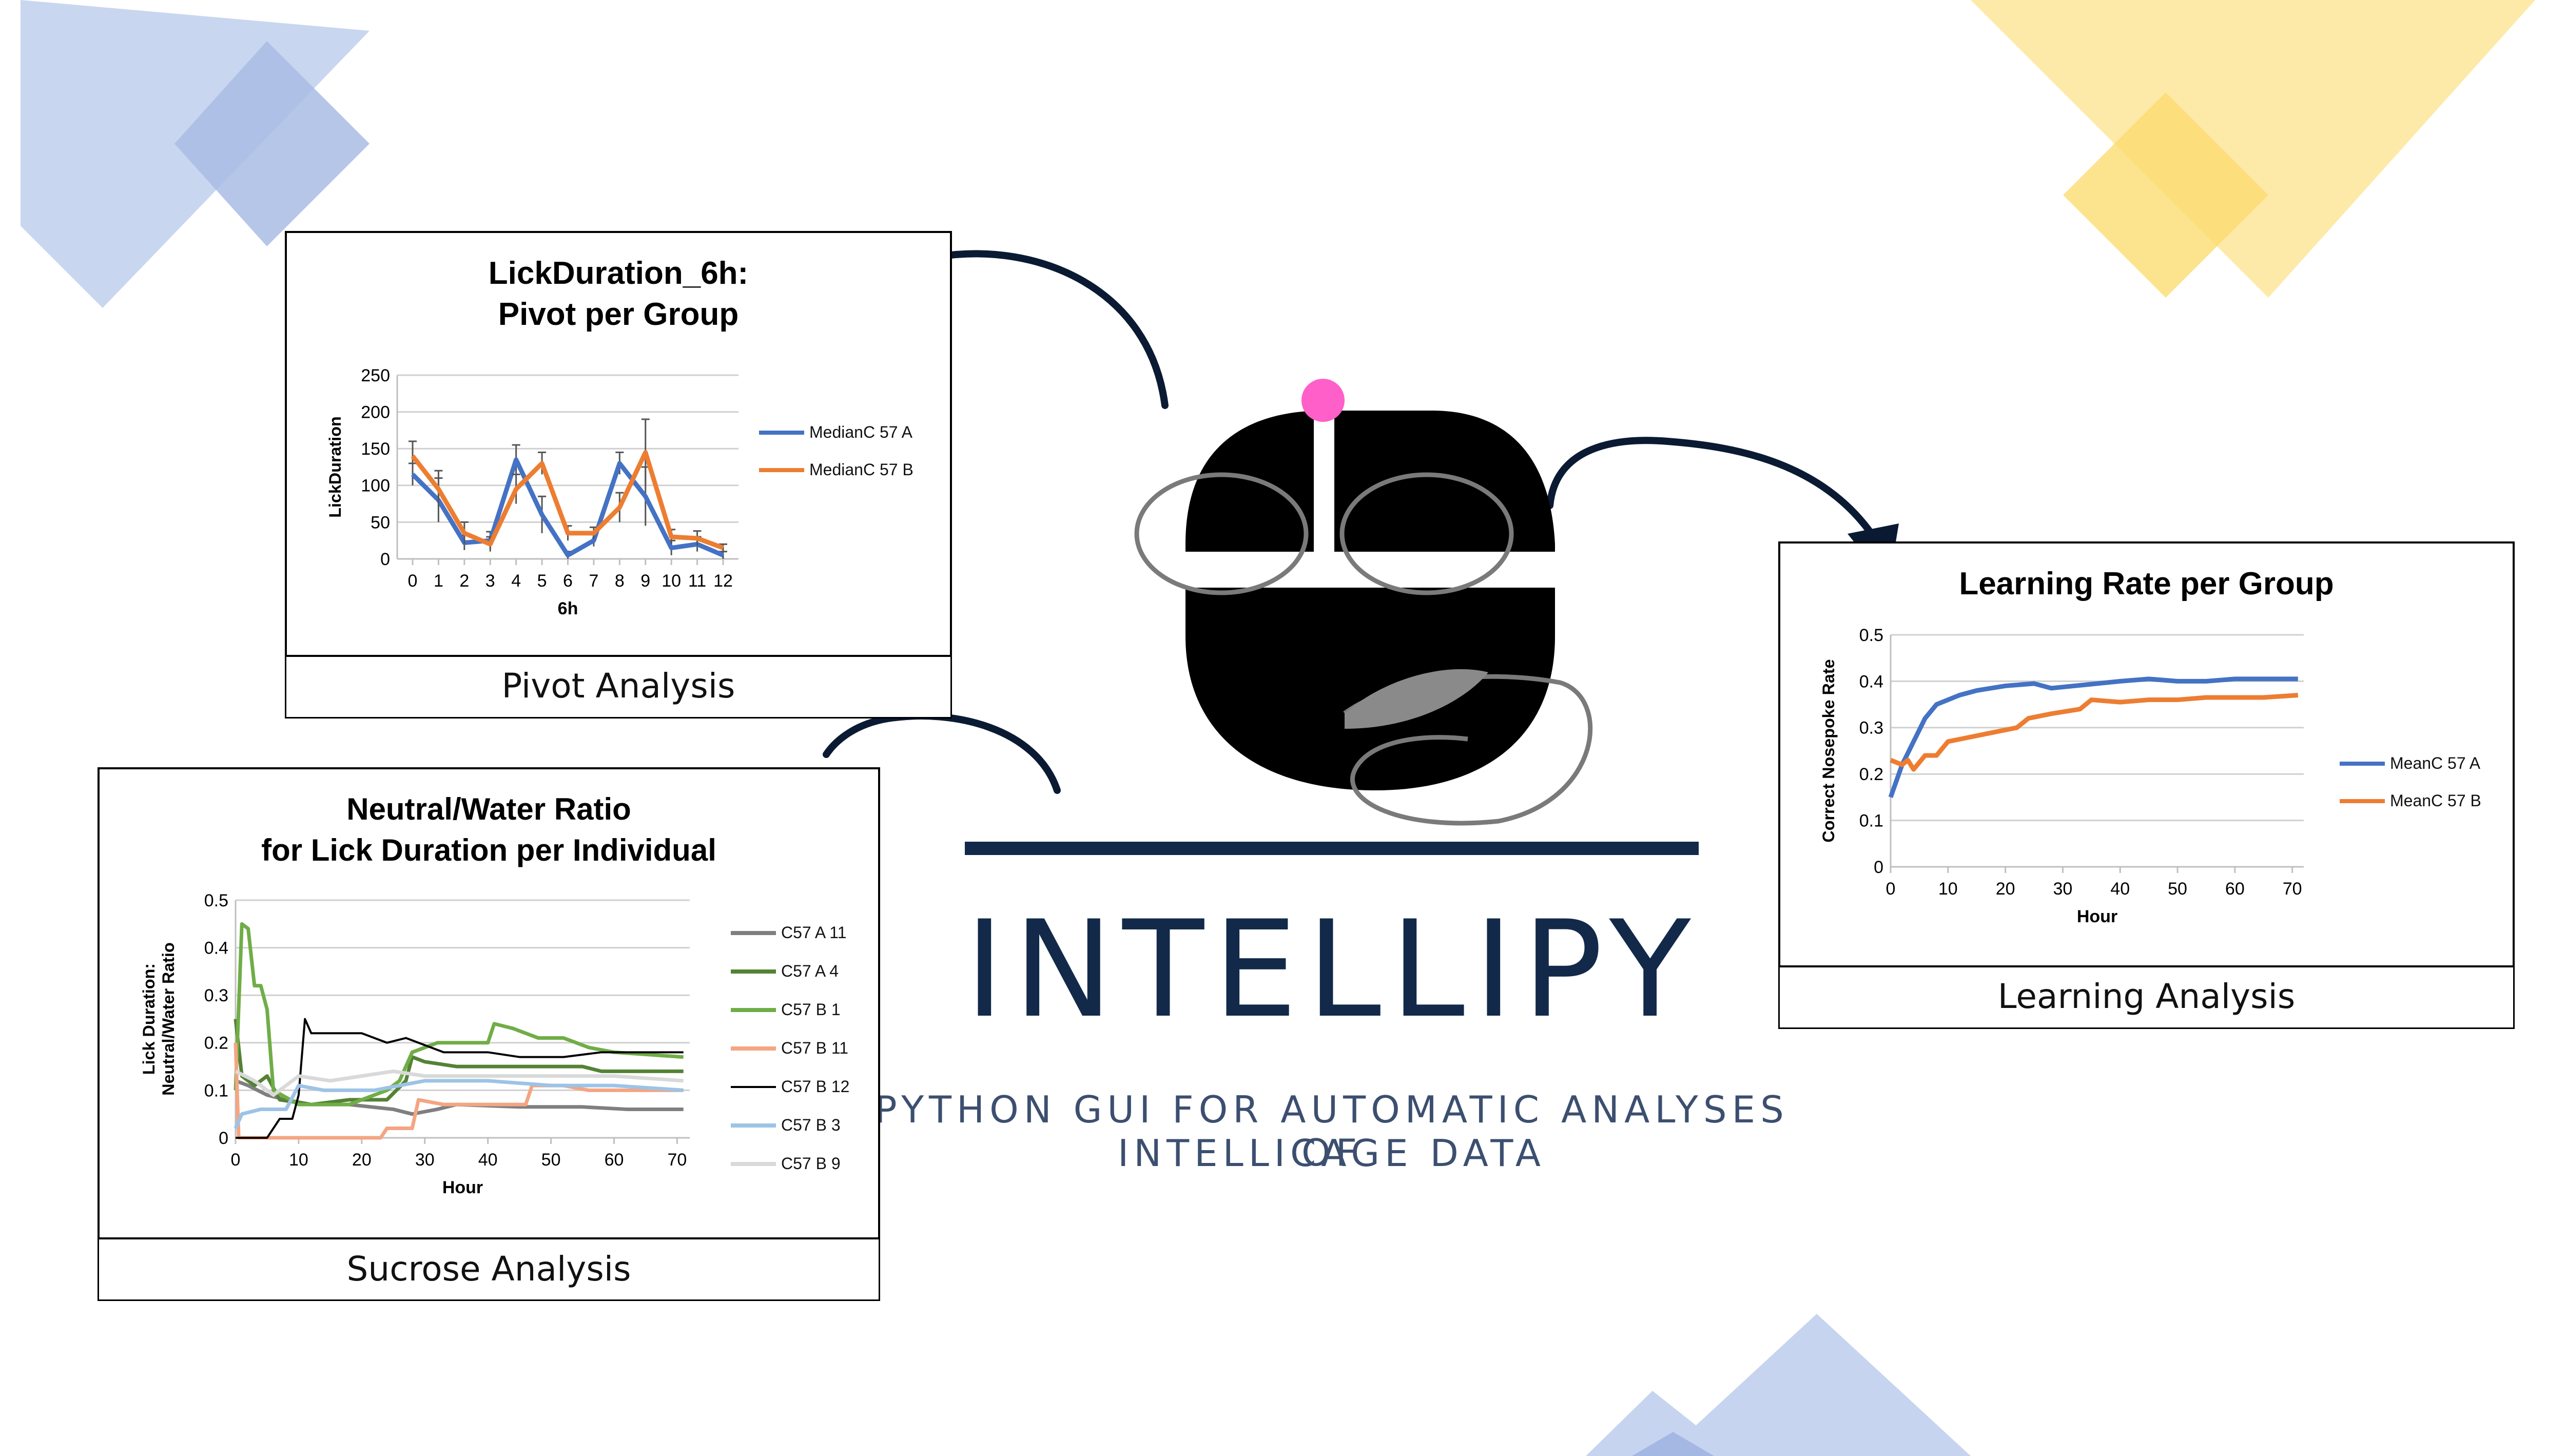 This screenshot has width=2566, height=1456. What do you see at coordinates (810, 971) in the screenshot?
I see `legend-label: C57 A 4` at bounding box center [810, 971].